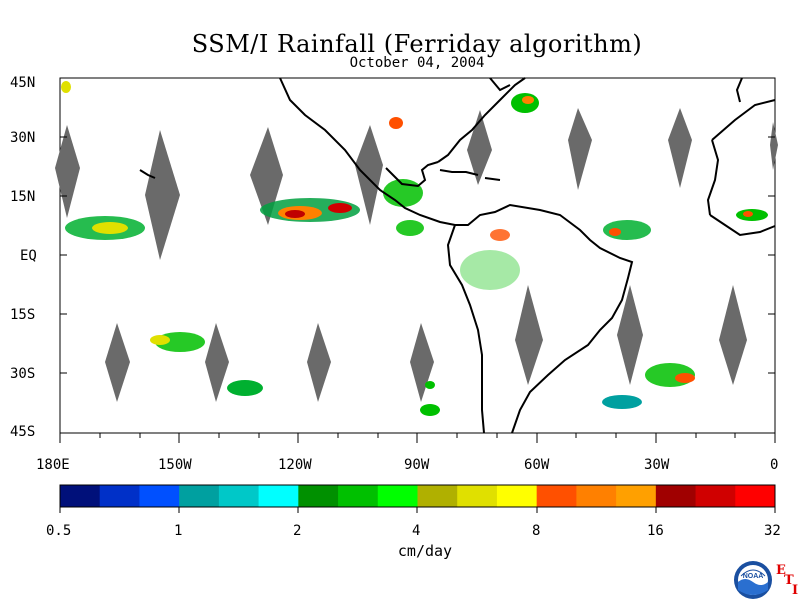 This screenshot has width=800, height=600. What do you see at coordinates (417, 510) in the screenshot?
I see `colorbar-ticks` at bounding box center [417, 510].